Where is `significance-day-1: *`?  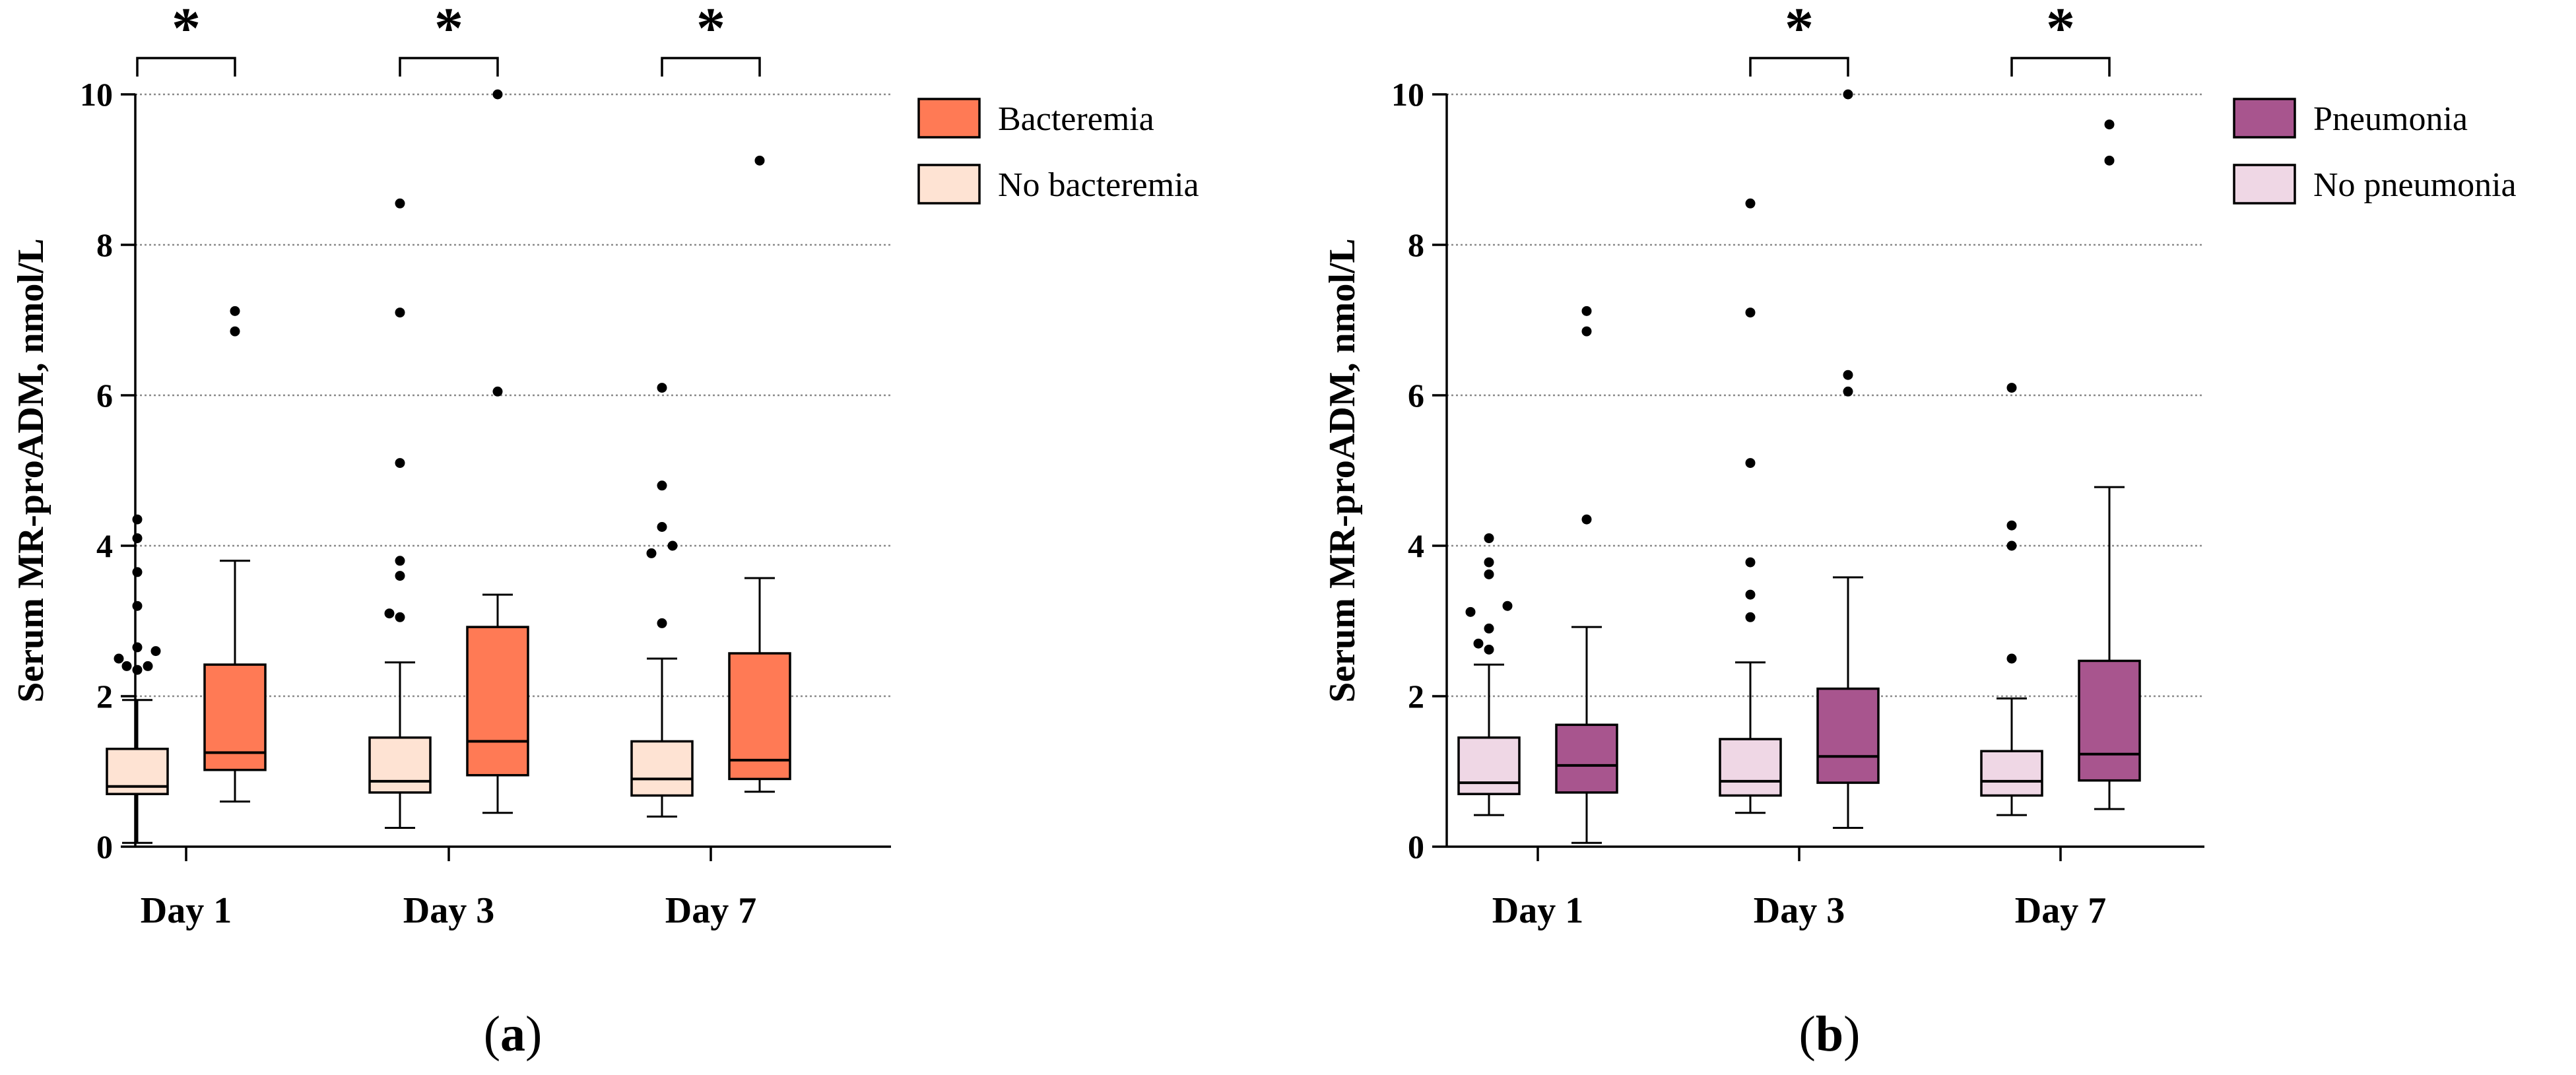
significance-day-1: * is located at coordinates (186, 38).